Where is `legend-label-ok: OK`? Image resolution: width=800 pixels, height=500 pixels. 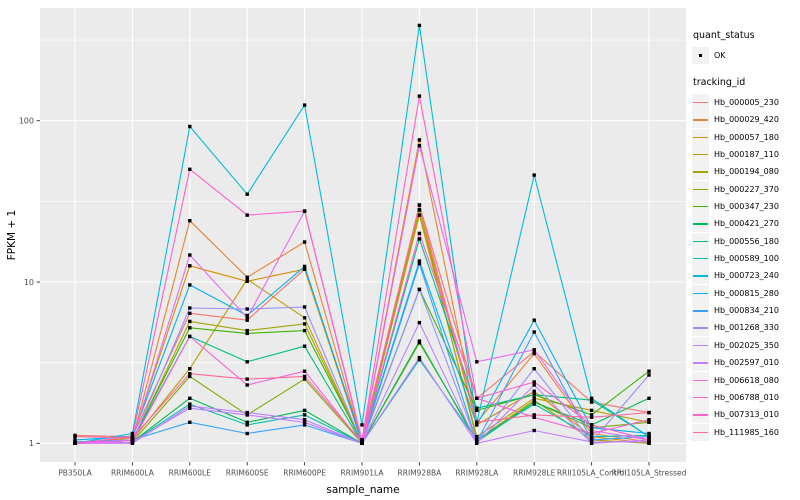
legend-label-ok: OK is located at coordinates (720, 55).